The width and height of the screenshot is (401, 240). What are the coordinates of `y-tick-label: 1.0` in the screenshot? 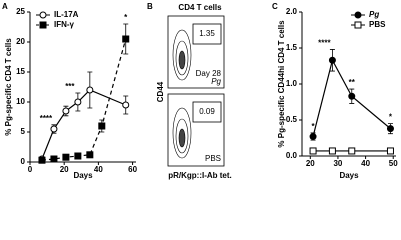 It's located at (292, 83).